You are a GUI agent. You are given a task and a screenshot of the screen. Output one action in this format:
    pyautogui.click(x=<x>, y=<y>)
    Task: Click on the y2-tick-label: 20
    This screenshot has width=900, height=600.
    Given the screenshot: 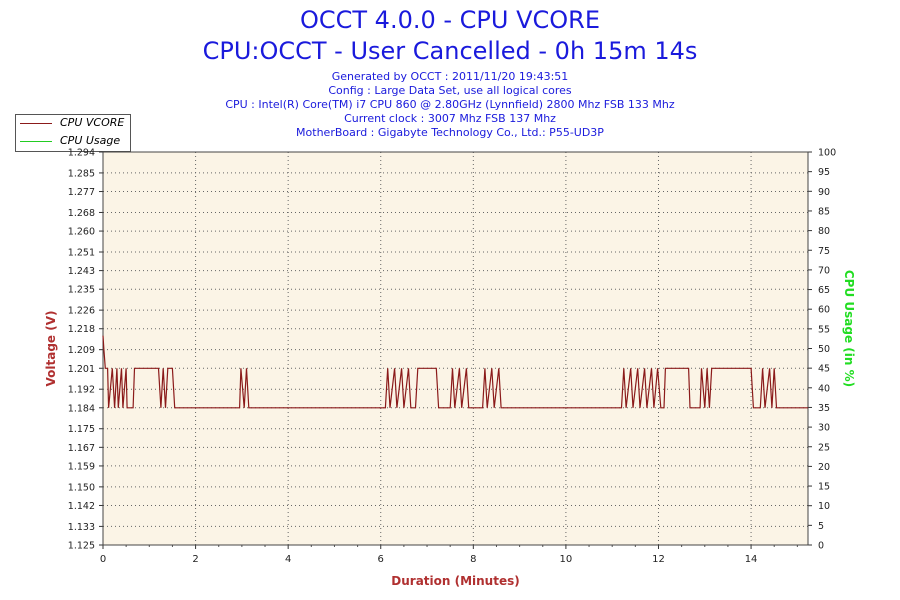 What is the action you would take?
    pyautogui.click(x=824, y=467)
    